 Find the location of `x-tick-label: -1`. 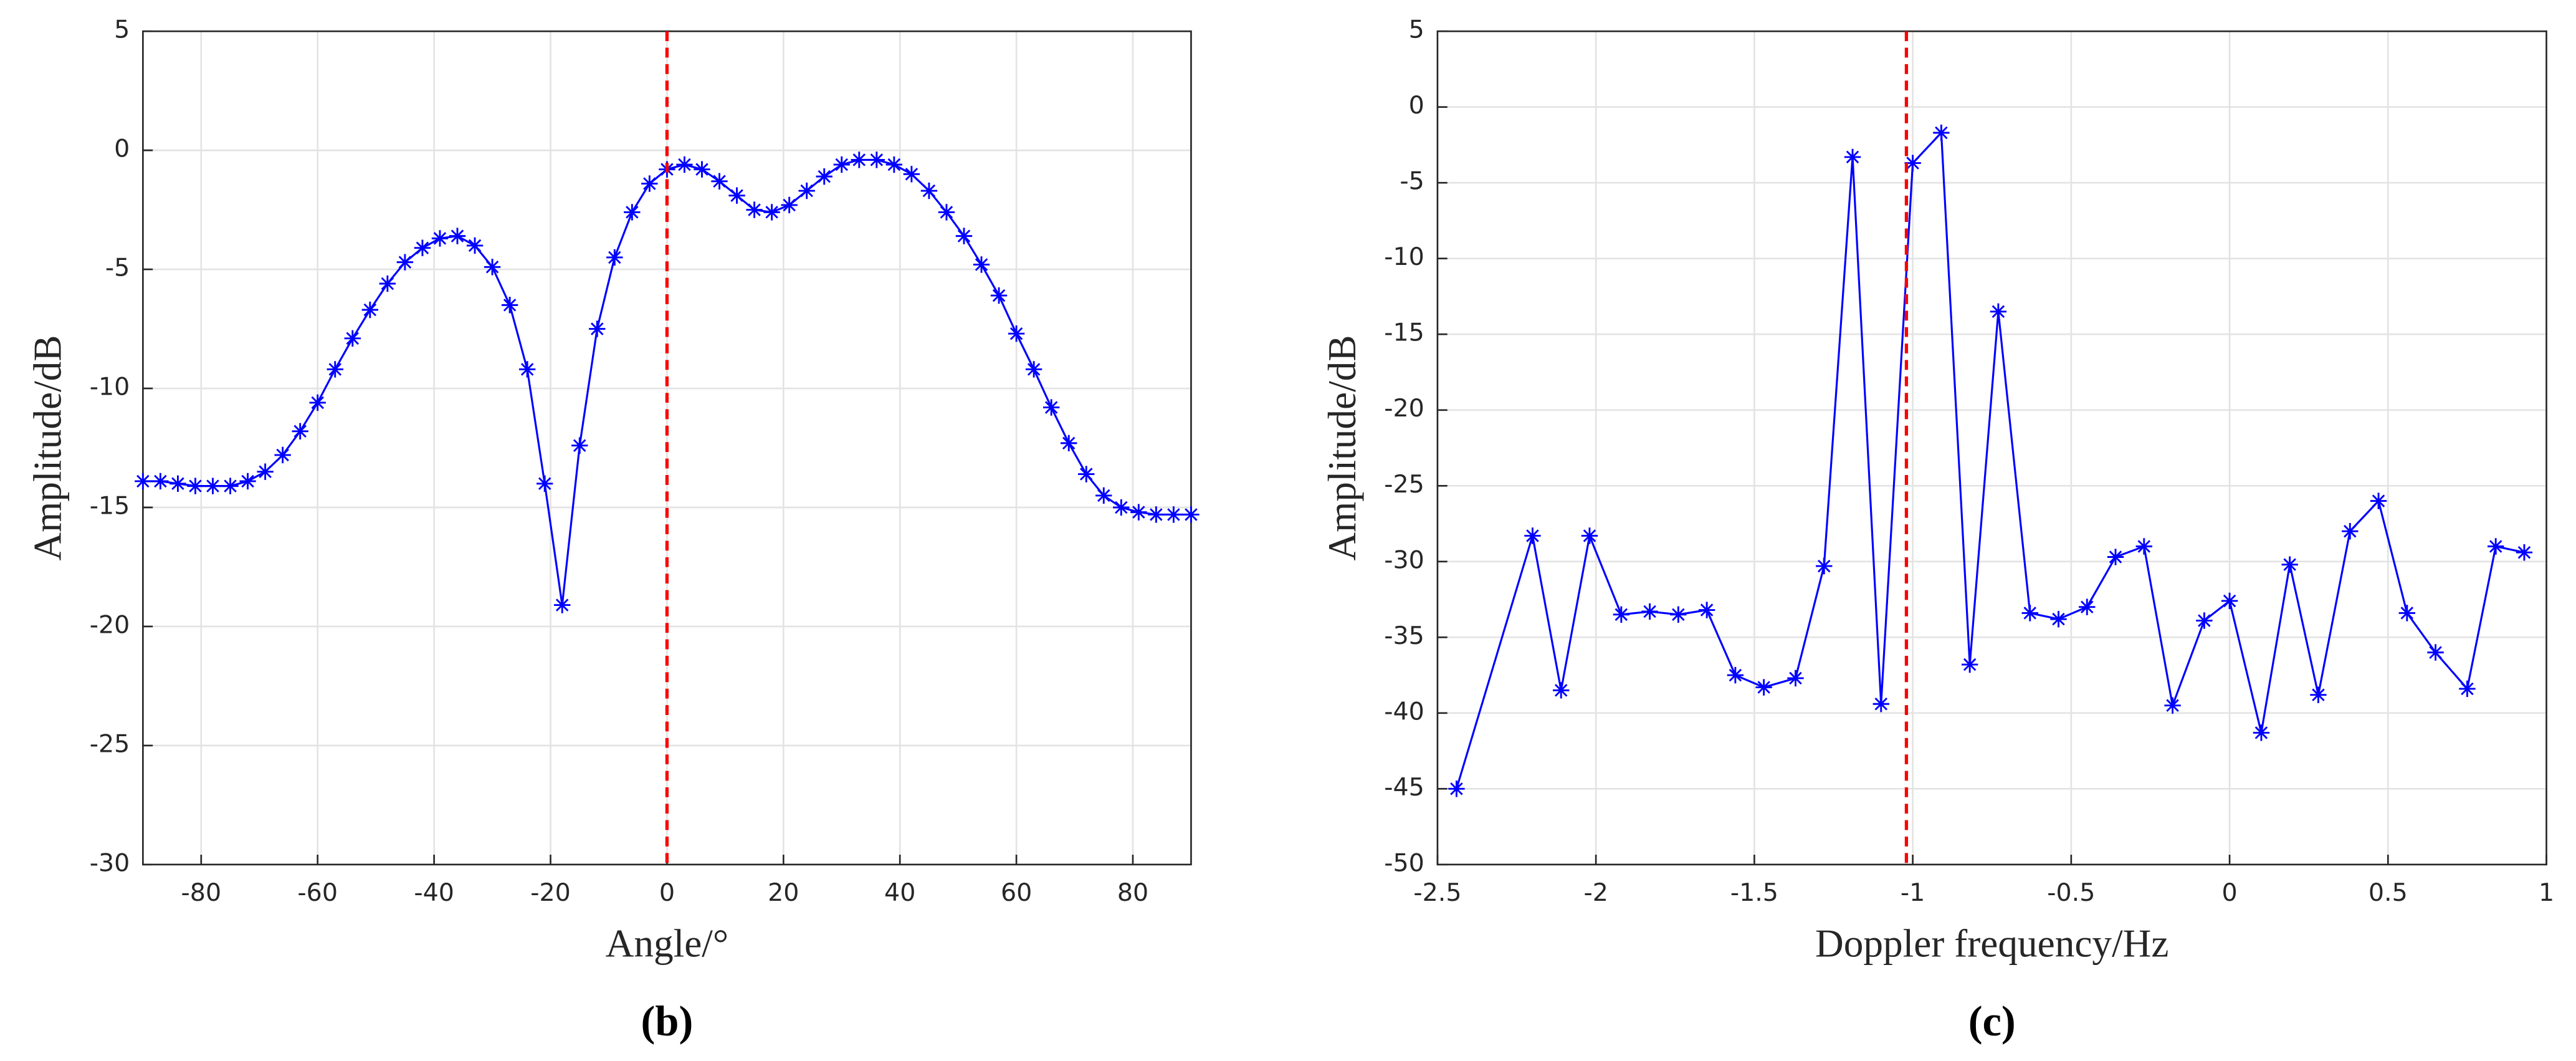

x-tick-label: -1 is located at coordinates (1913, 892).